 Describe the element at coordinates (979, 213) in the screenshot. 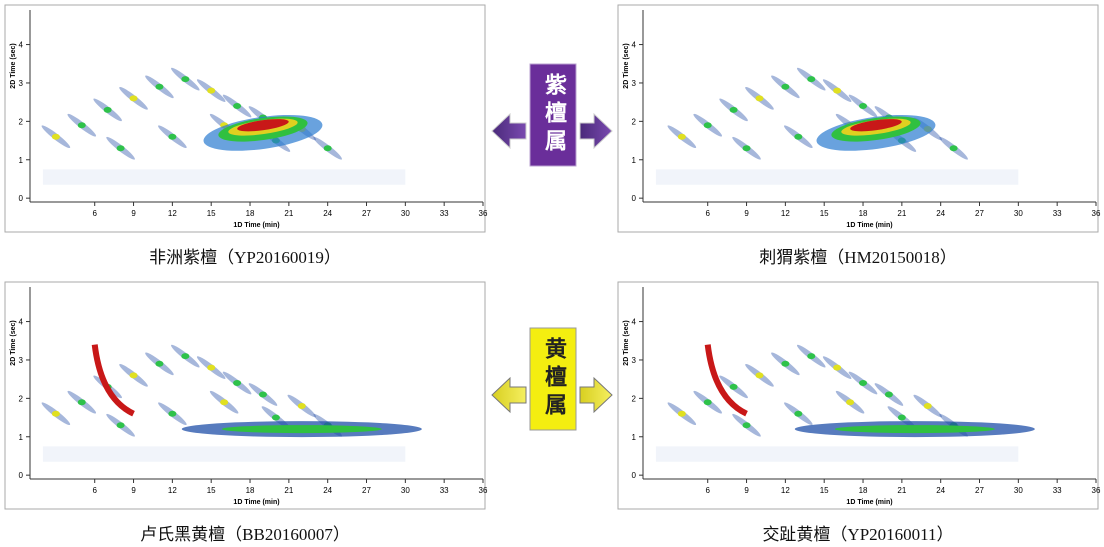

I see `x-tick-label: 27` at that location.